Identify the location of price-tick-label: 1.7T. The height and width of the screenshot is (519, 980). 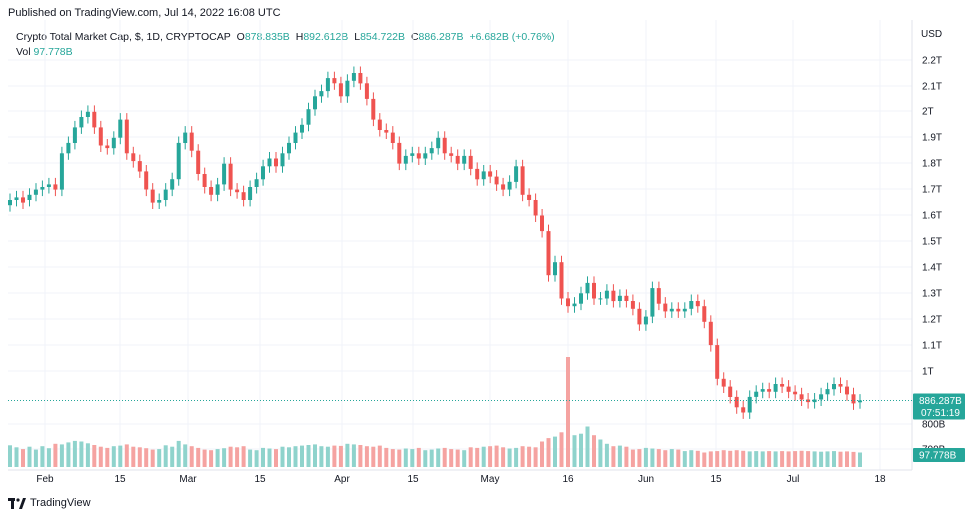
(932, 190).